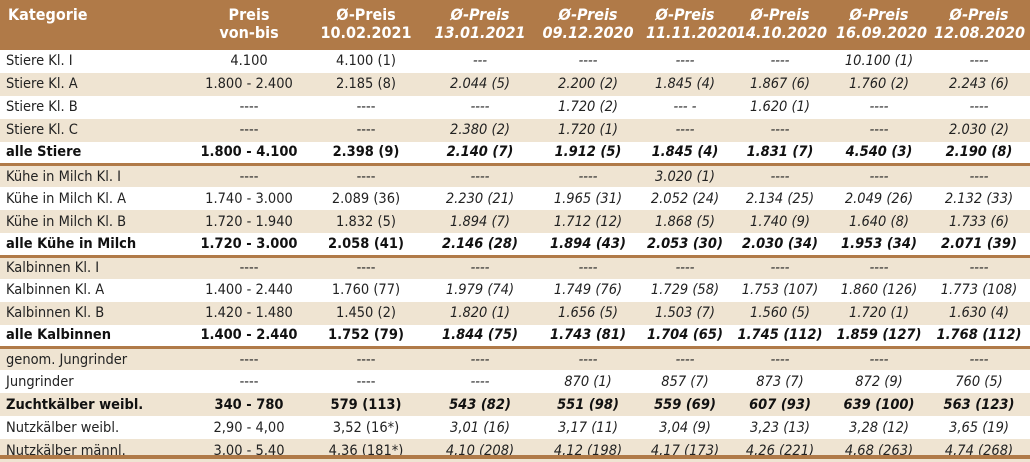 This screenshot has width=1030, height=462. I want to click on table-cell: 2.380 (2), so click(480, 130).